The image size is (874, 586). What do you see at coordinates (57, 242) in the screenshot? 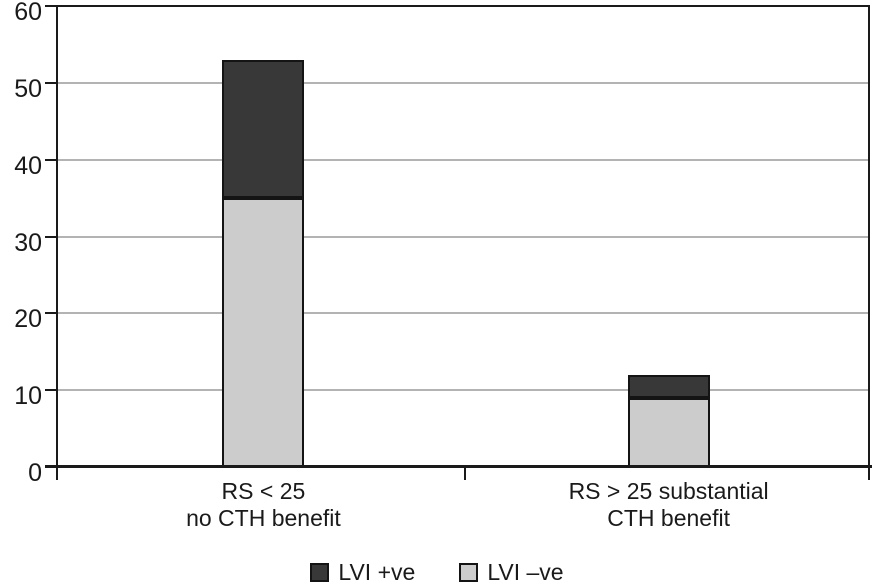
I see `y-axis-line` at bounding box center [57, 242].